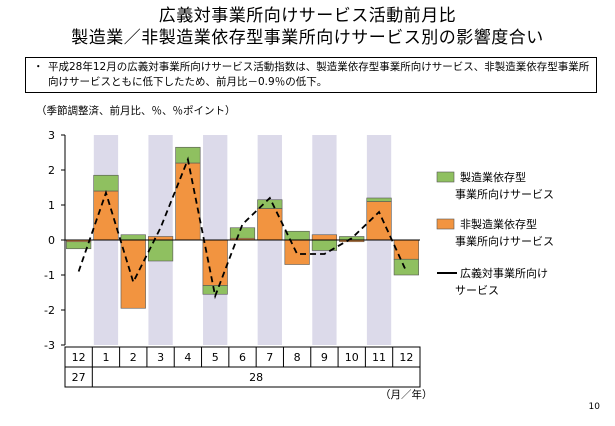  Describe the element at coordinates (256, 377) in the screenshot. I see `year-label: 28` at that location.